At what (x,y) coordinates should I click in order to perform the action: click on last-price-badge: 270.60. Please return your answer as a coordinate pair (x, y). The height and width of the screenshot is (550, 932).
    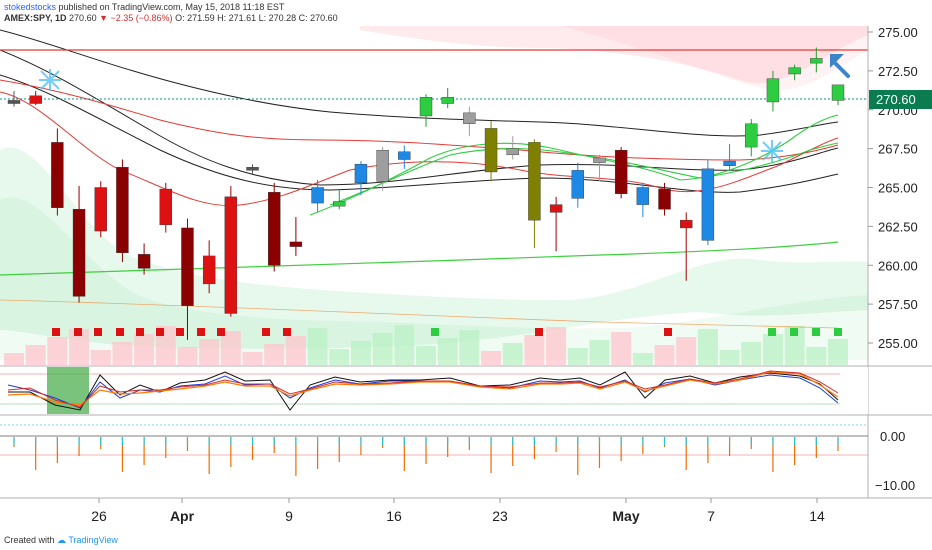
    Looking at the image, I should click on (900, 99).